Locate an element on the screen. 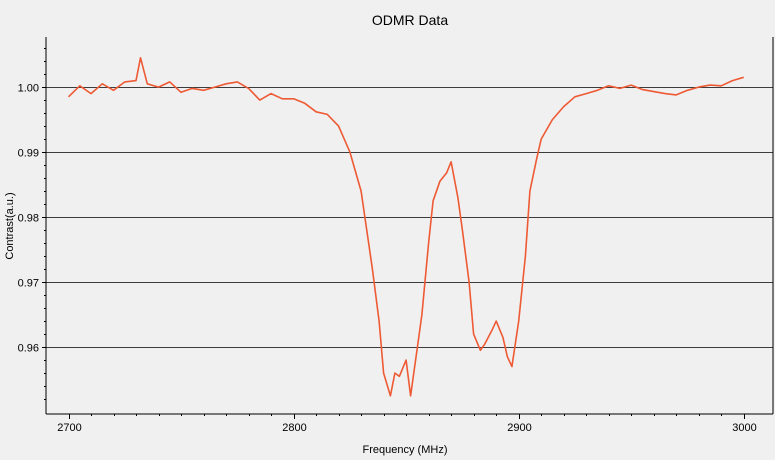 This screenshot has height=460, width=775. y-tick-label: 1.00 is located at coordinates (28, 89).